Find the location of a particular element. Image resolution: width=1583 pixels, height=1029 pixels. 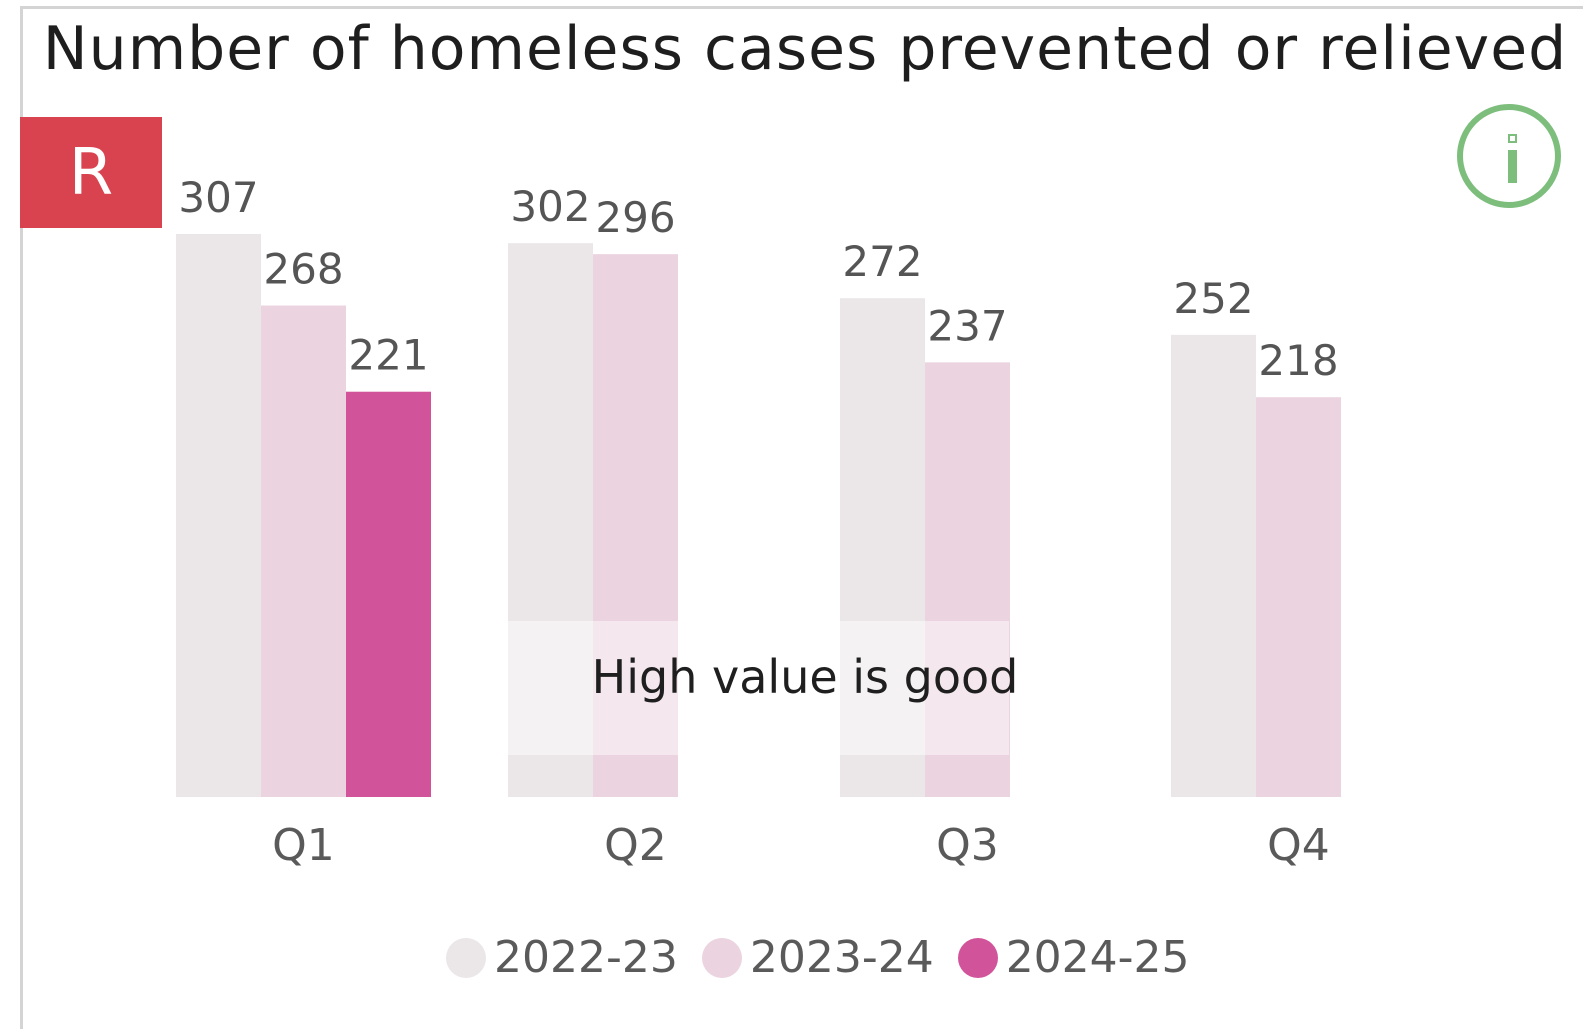

note-backdrop is located at coordinates (758, 688).